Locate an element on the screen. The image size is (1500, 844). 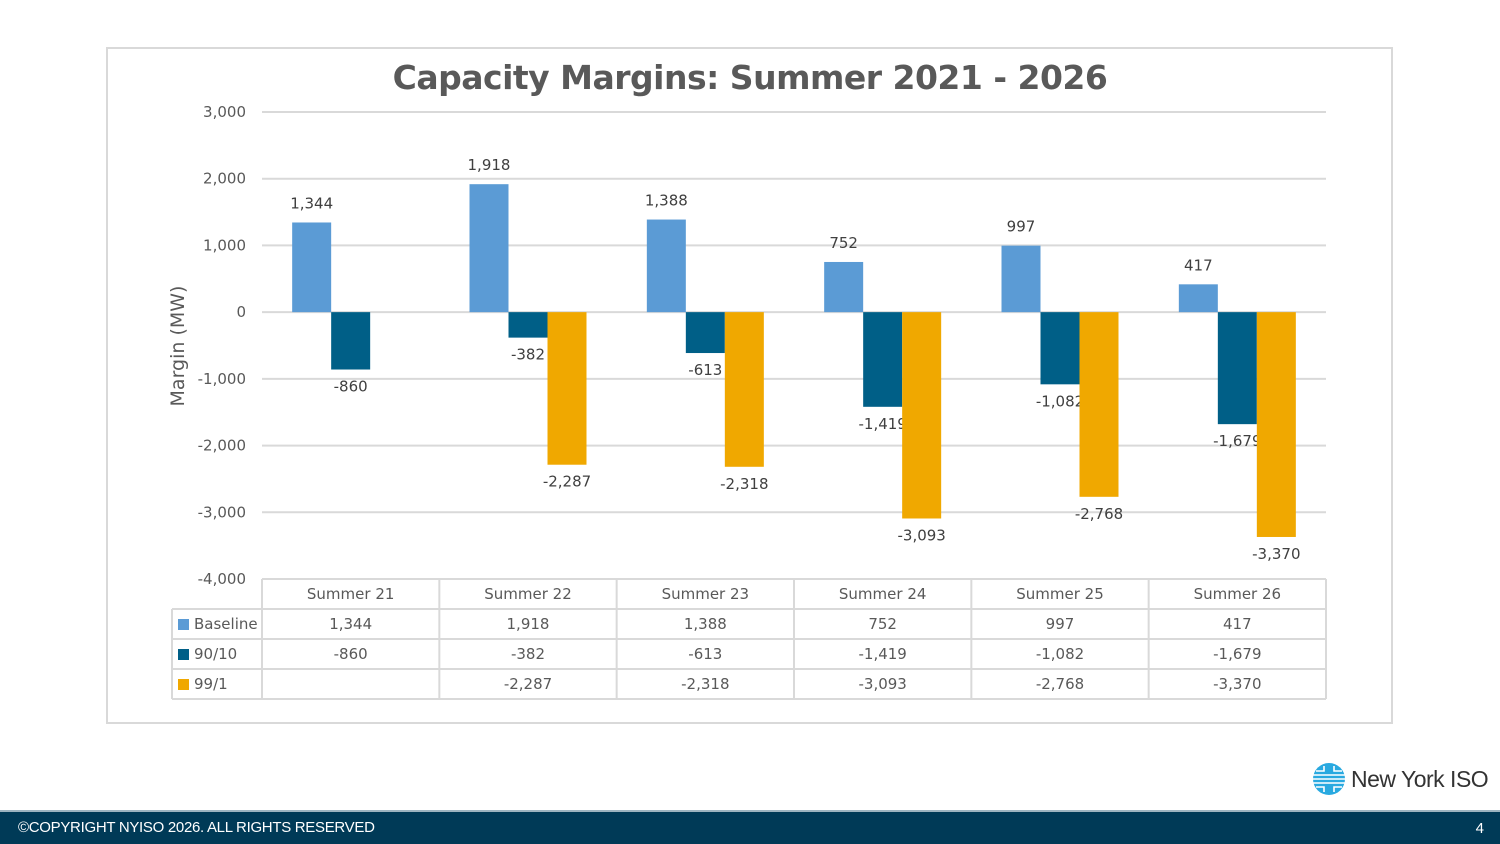
y-tick-label: 0 is located at coordinates (241, 312).